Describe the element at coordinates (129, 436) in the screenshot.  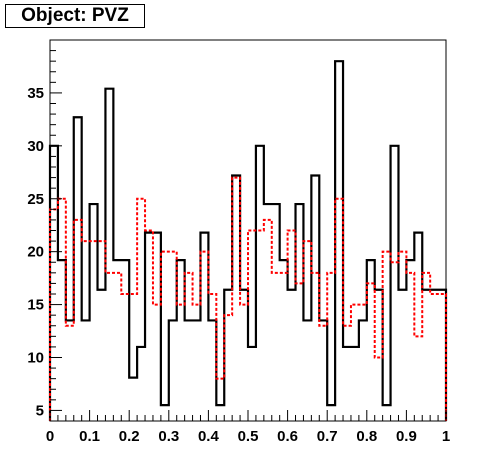
I see `x-tick-label: 0.2` at that location.